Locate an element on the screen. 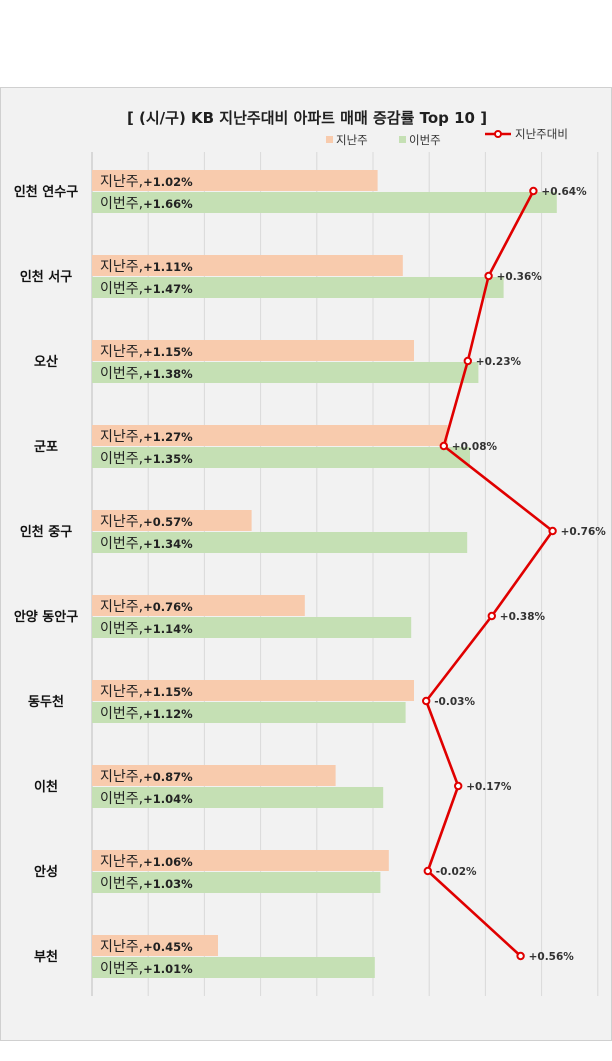 The image size is (612, 1061). category-label: 이천 is located at coordinates (46, 787).